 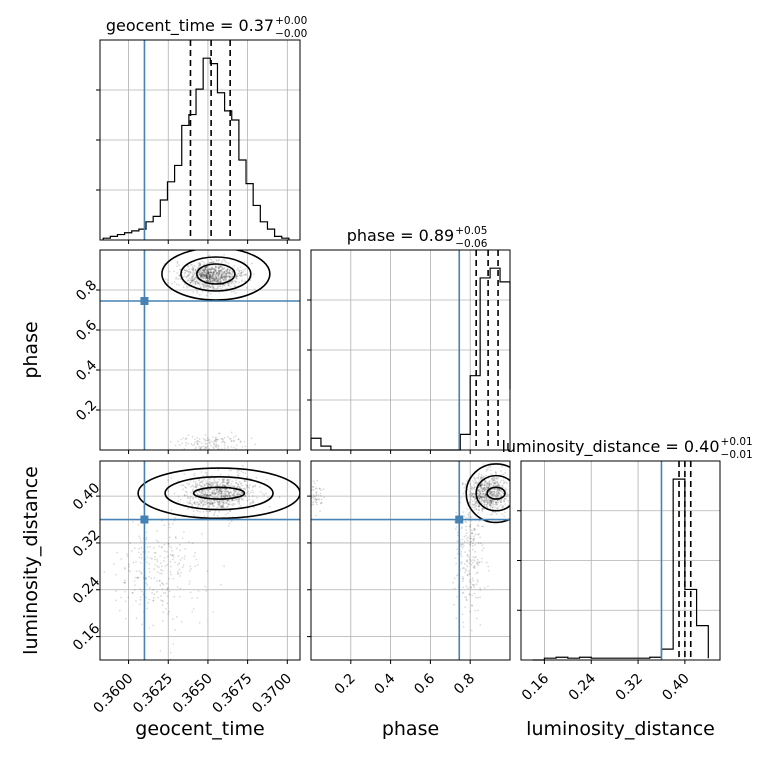 I want to click on hist-panel-luminosity-distance: luminosity_distance = 0.40 +0.01−0.01, so click(x=627, y=550).